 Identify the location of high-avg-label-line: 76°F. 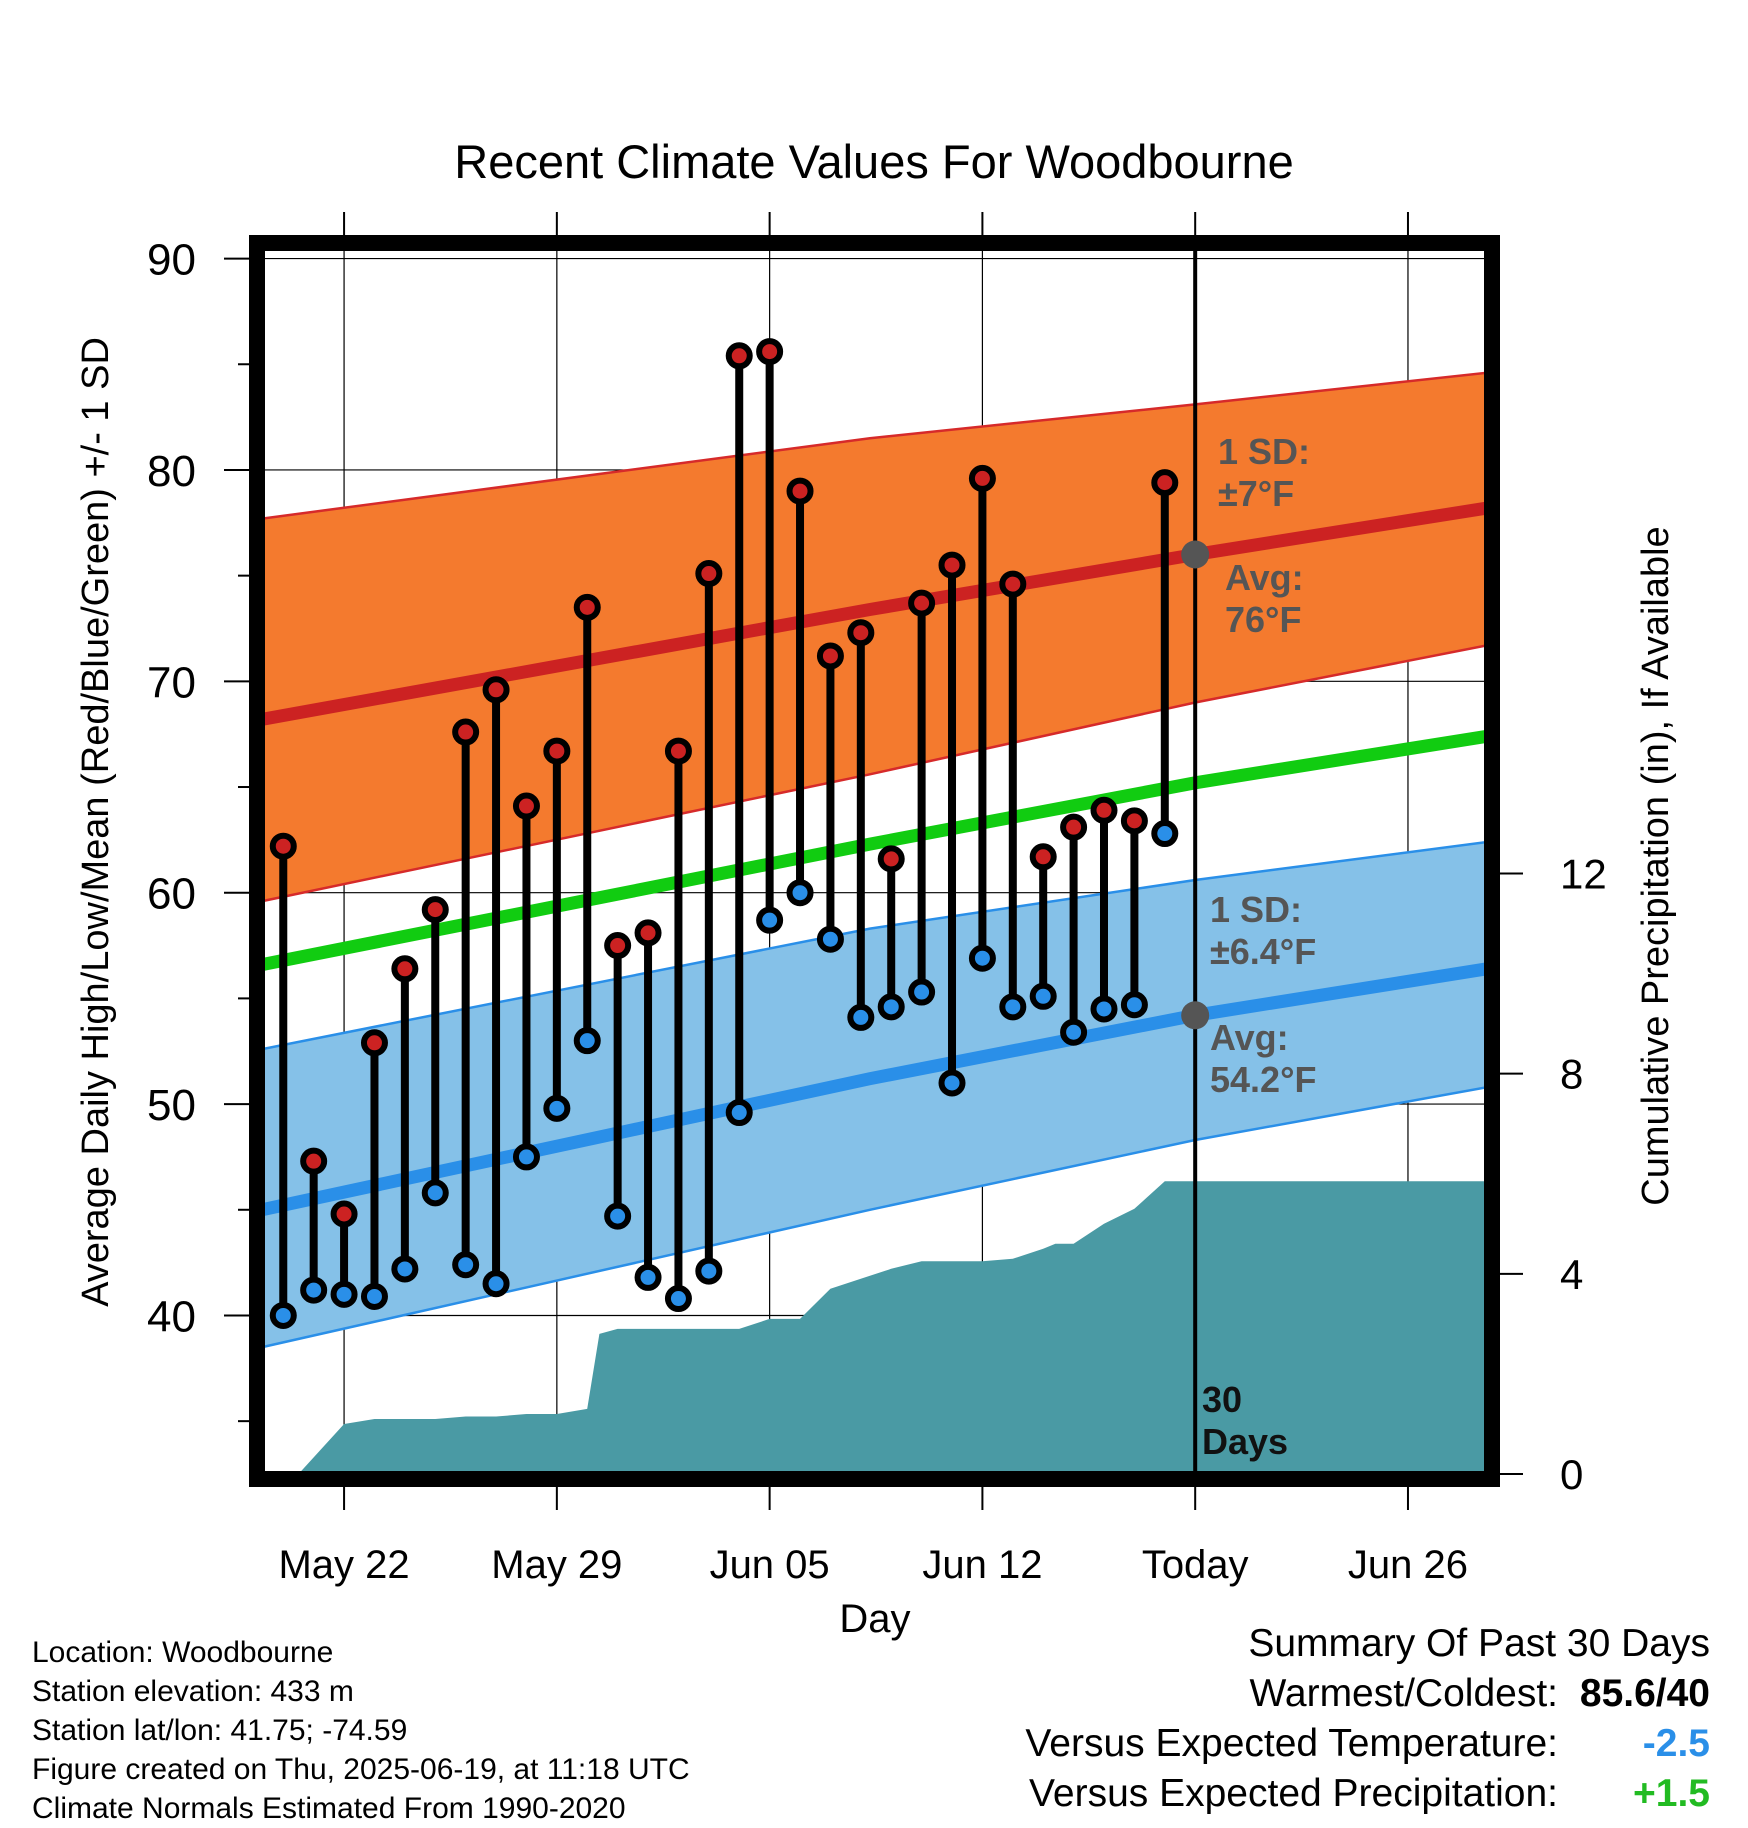
(1263, 619).